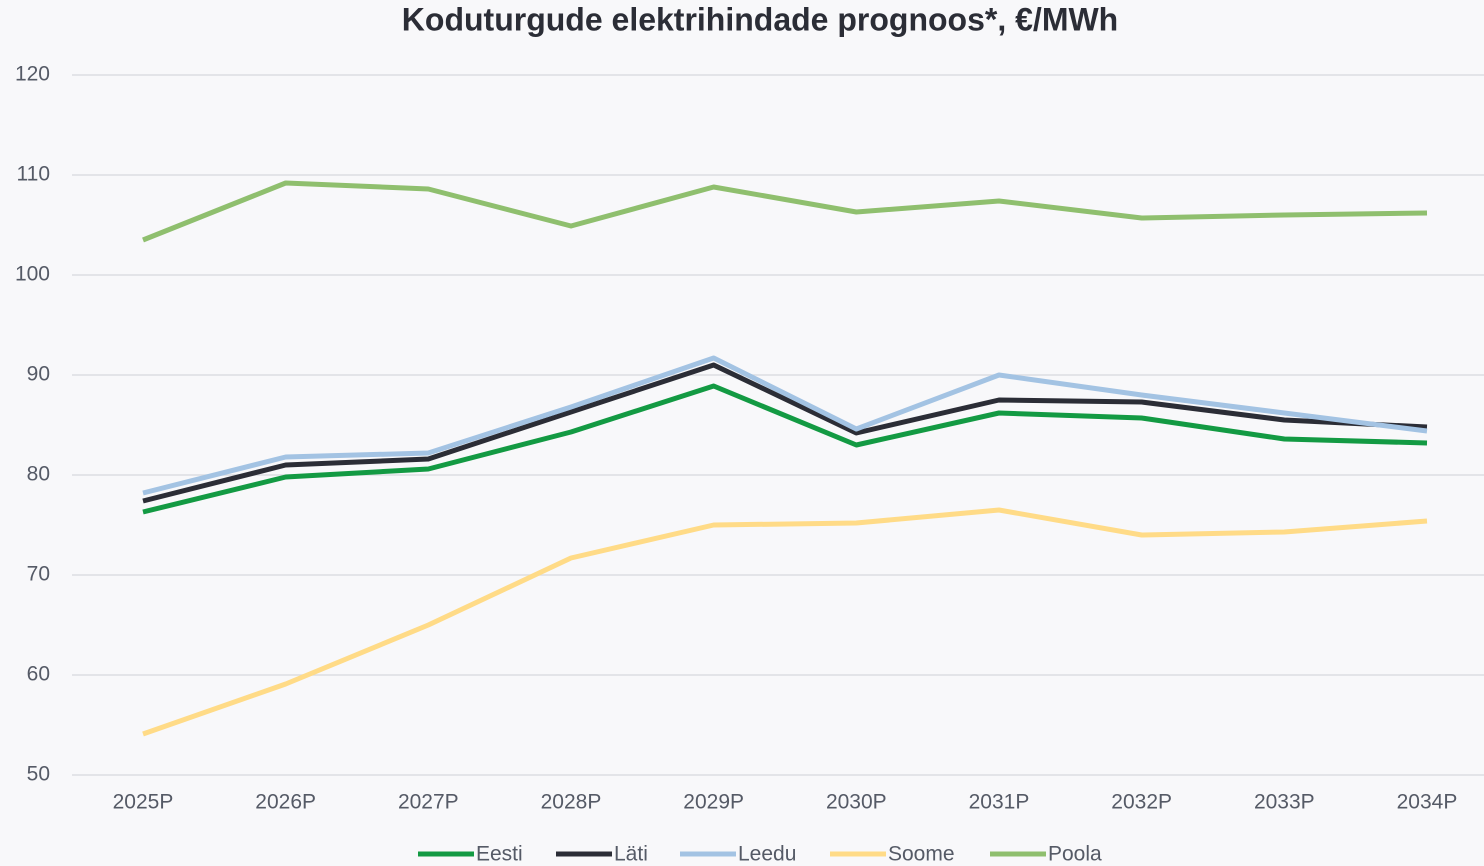  I want to click on x-tick-label: 2025P, so click(143, 802).